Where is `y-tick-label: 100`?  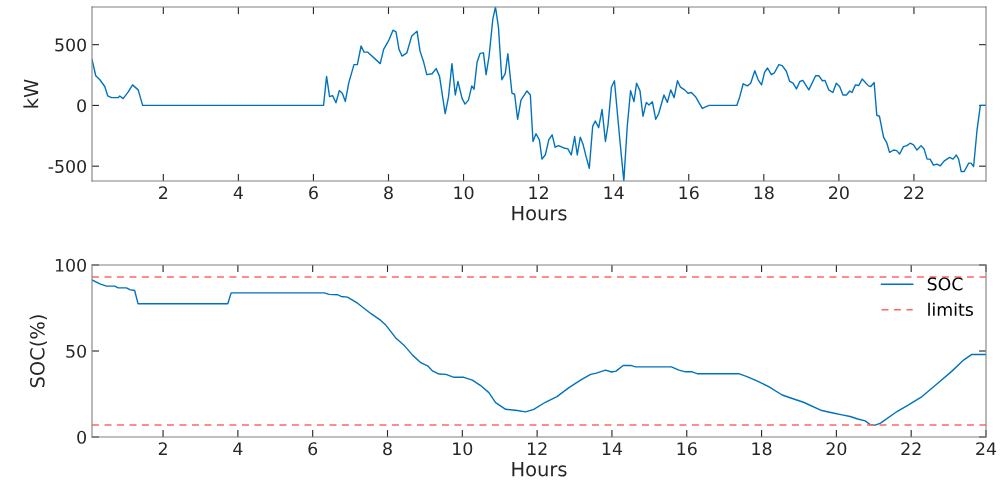 y-tick-label: 100 is located at coordinates (70, 265).